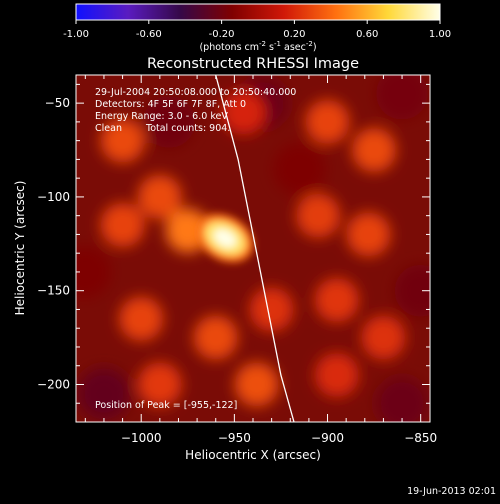 This screenshot has height=504, width=500. Describe the element at coordinates (222, 34) in the screenshot. I see `colorbar-tick-label: -0.20` at that location.